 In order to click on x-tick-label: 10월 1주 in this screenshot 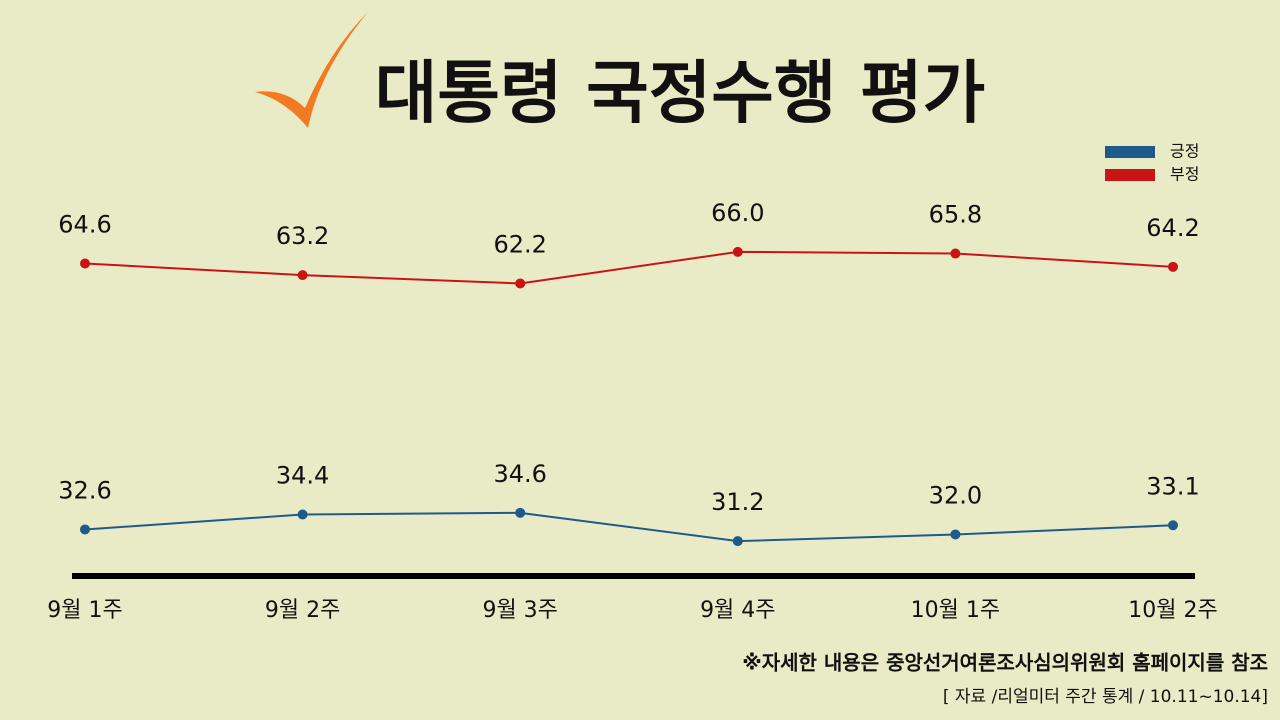, I will do `click(955, 610)`.